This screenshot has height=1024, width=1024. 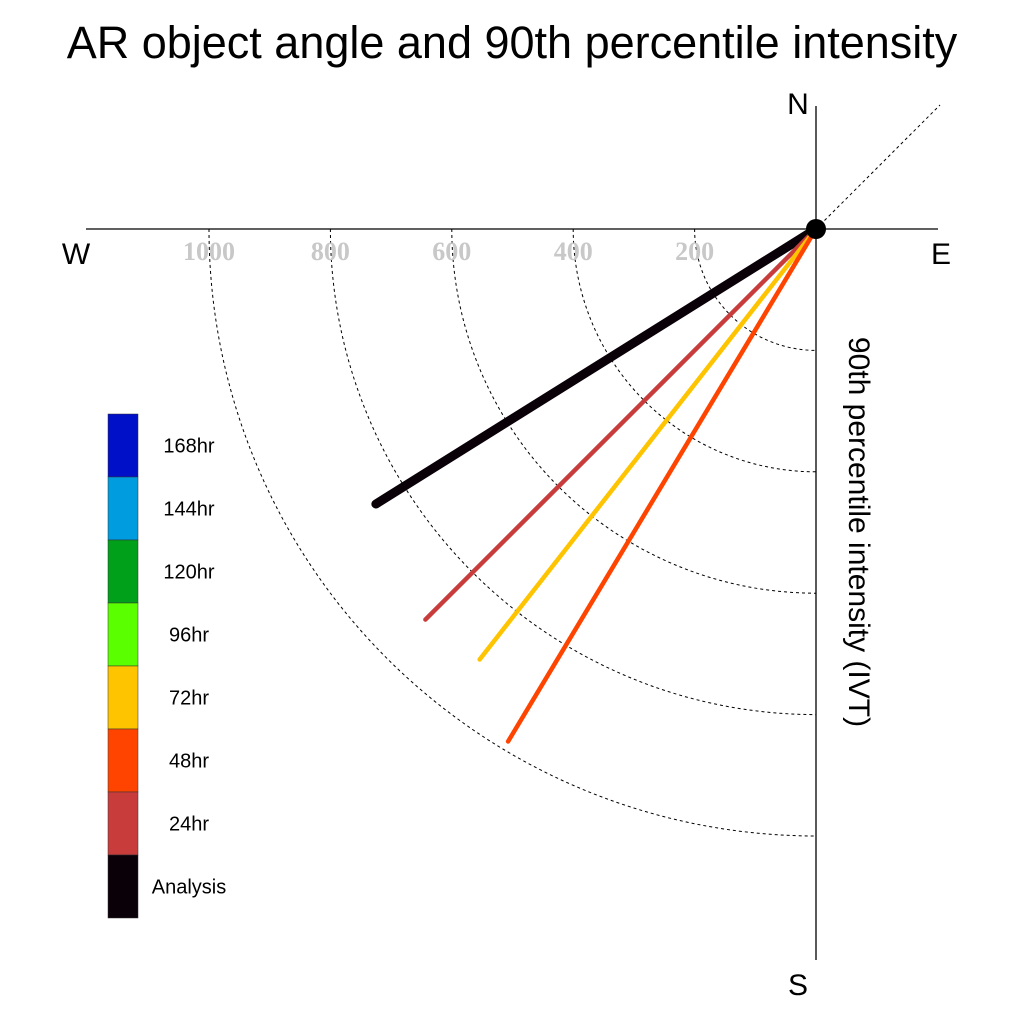 I want to click on series-line-analysis, so click(x=596, y=366).